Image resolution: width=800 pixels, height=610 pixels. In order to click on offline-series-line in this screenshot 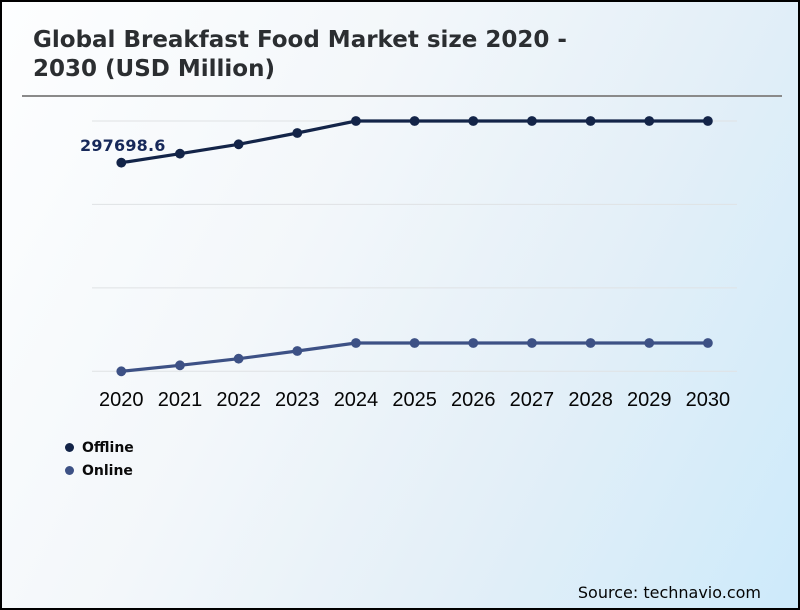, I will do `click(414, 142)`.